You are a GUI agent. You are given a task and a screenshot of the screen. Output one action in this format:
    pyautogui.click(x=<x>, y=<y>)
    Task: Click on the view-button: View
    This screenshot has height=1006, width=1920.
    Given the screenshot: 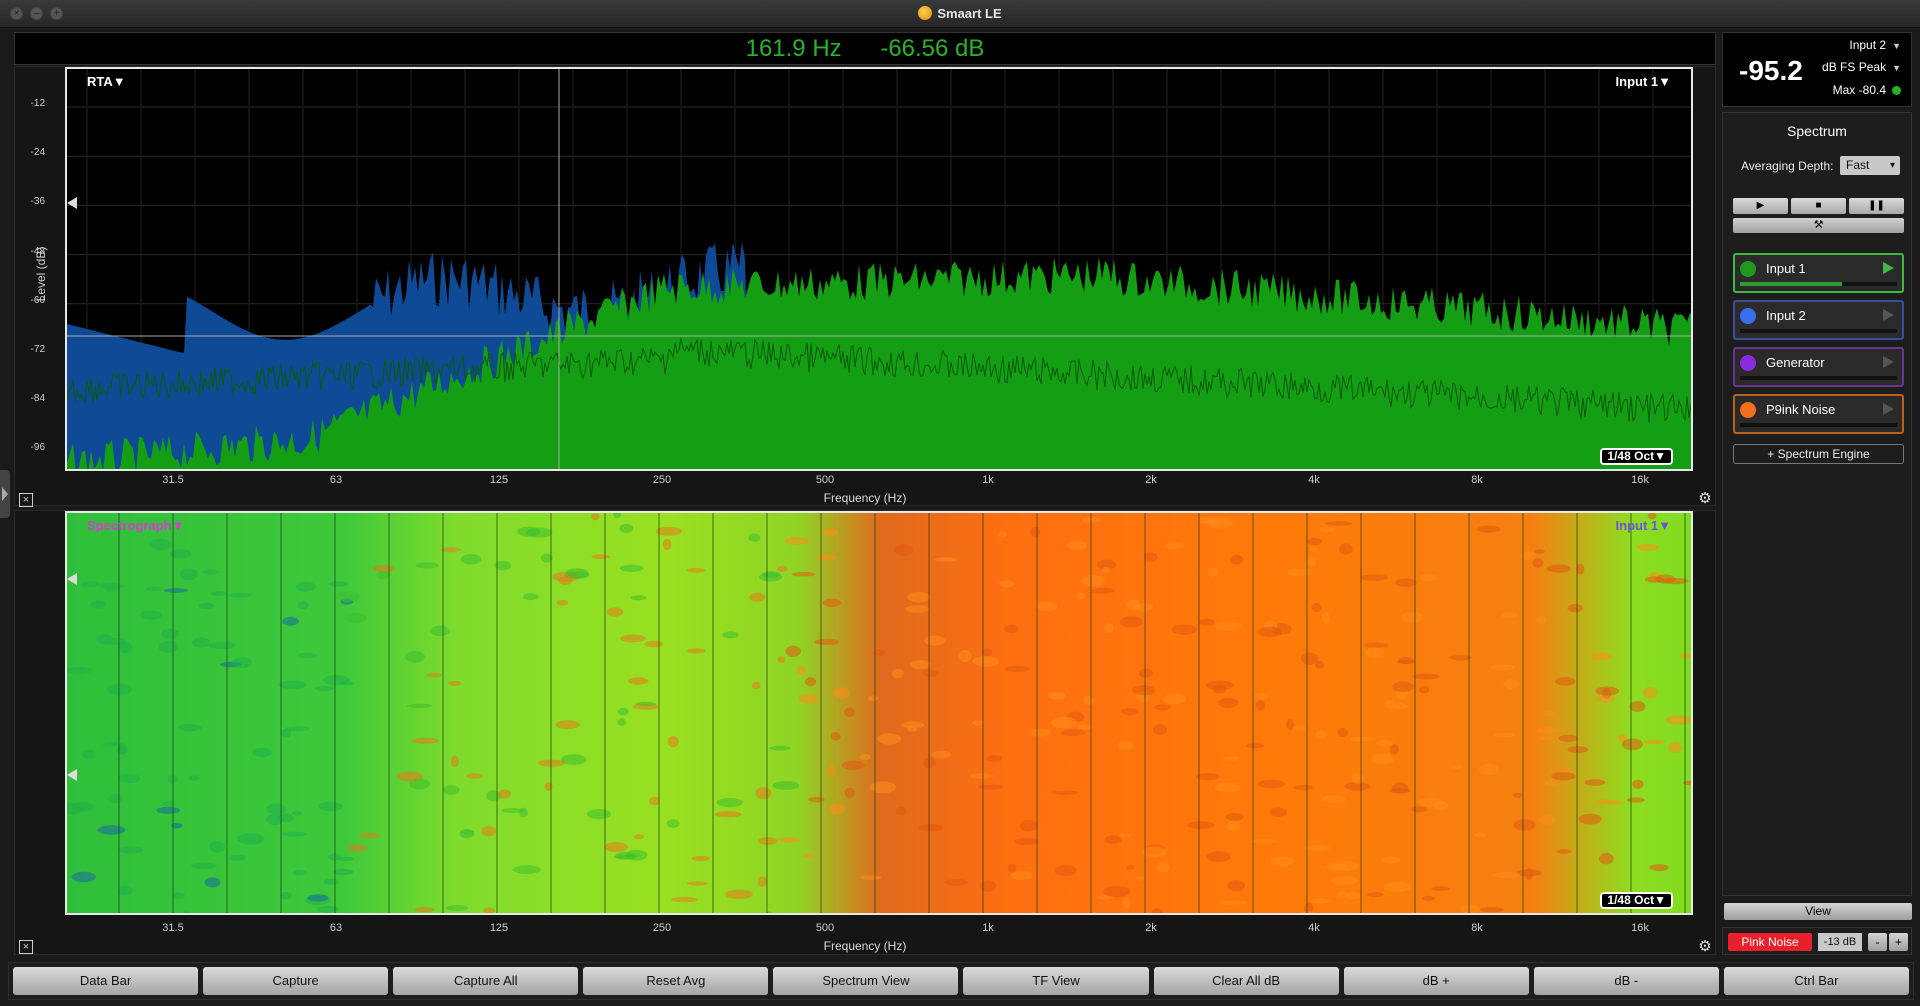 What is the action you would take?
    pyautogui.click(x=1818, y=911)
    